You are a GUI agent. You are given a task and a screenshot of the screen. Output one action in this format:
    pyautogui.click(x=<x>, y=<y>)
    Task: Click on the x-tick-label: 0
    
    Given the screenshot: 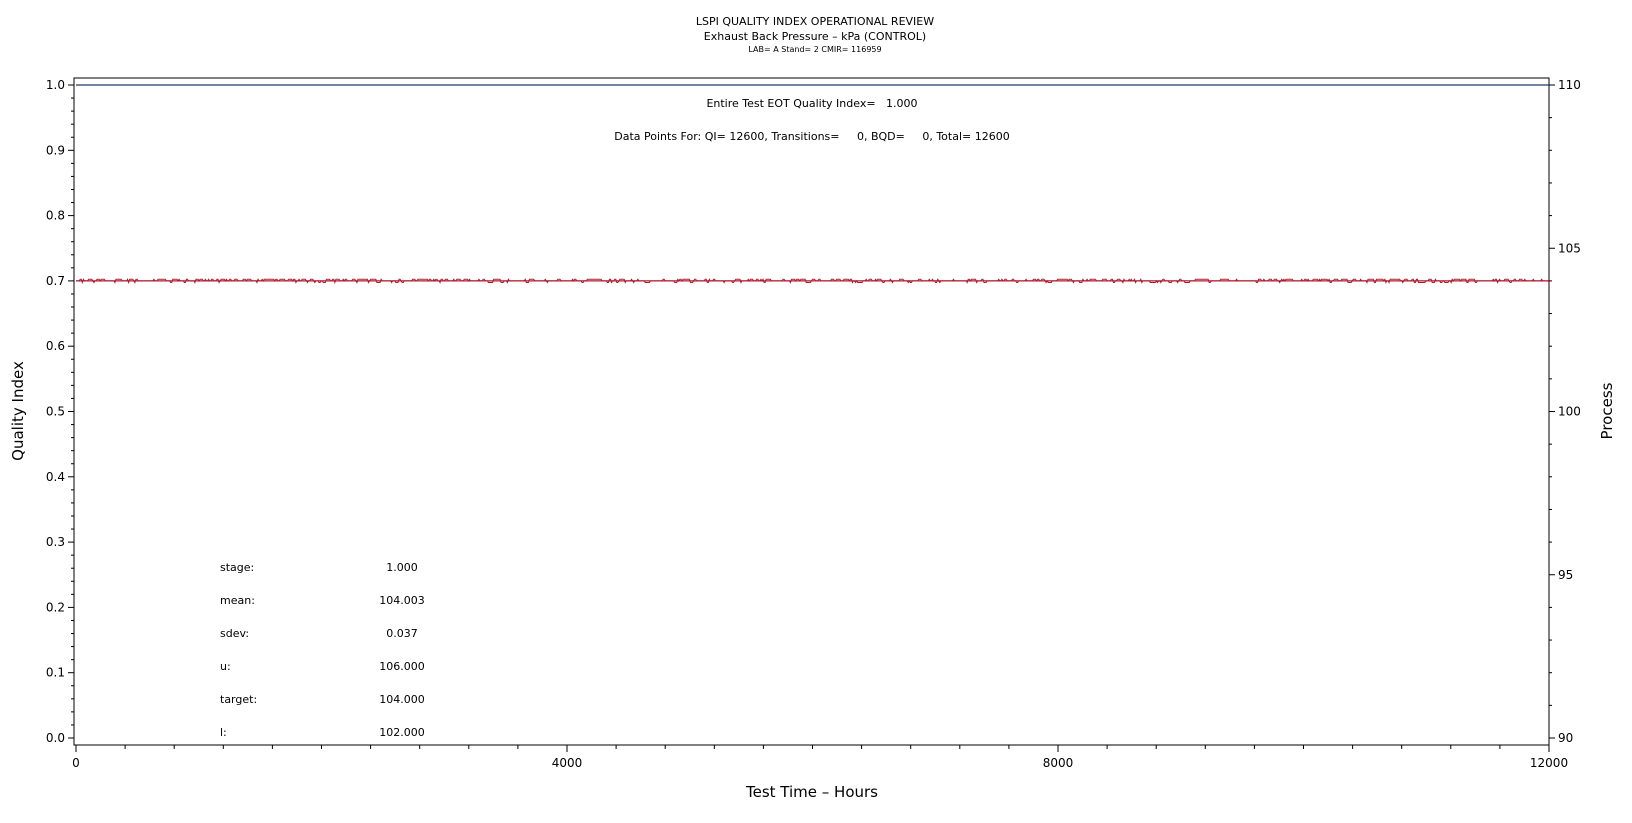 What is the action you would take?
    pyautogui.click(x=76, y=763)
    